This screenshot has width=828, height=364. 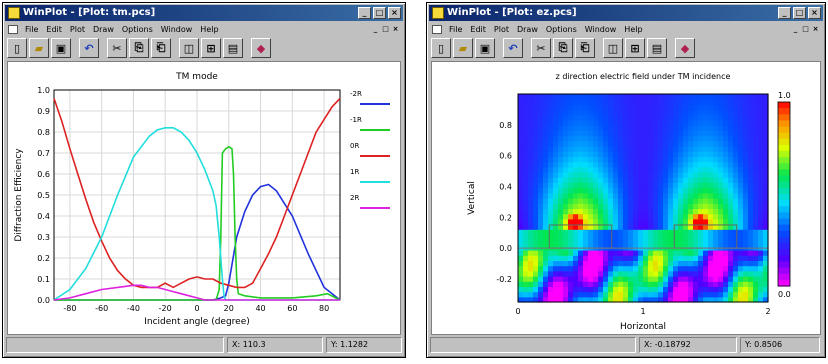 What do you see at coordinates (204, 13) in the screenshot?
I see `title-bar: WinPlot - [Plot: tm.pcs] _ □ ×` at bounding box center [204, 13].